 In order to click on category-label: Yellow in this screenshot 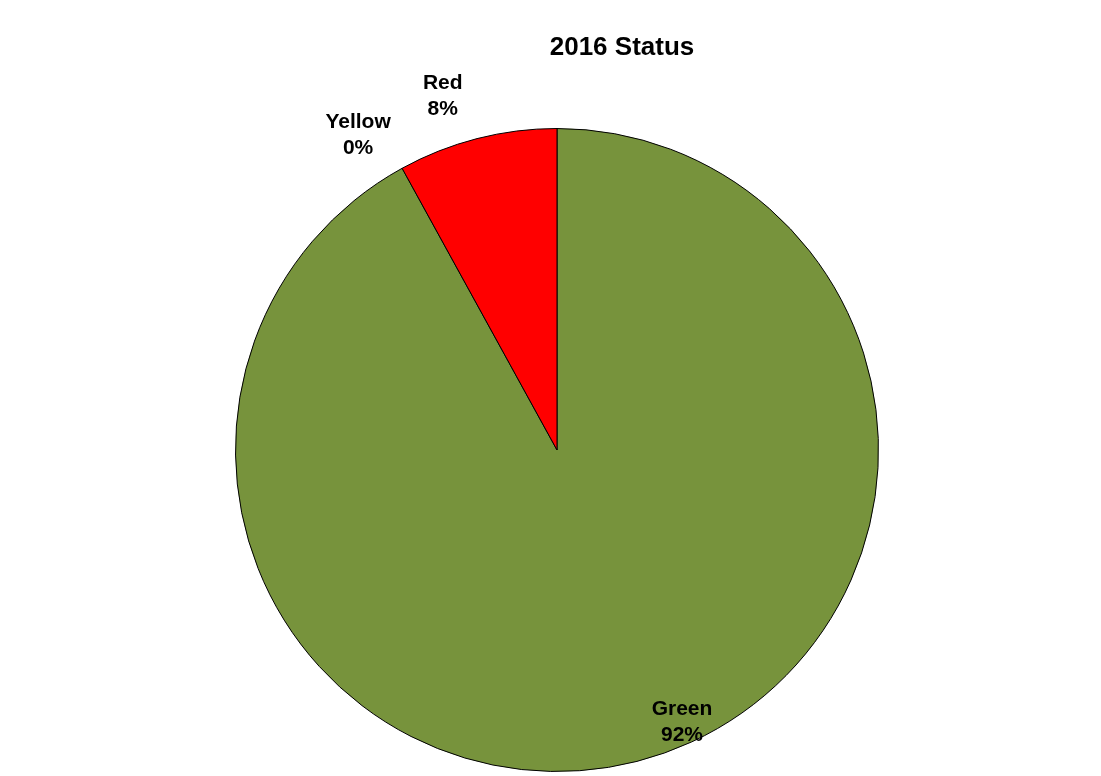, I will do `click(358, 121)`.